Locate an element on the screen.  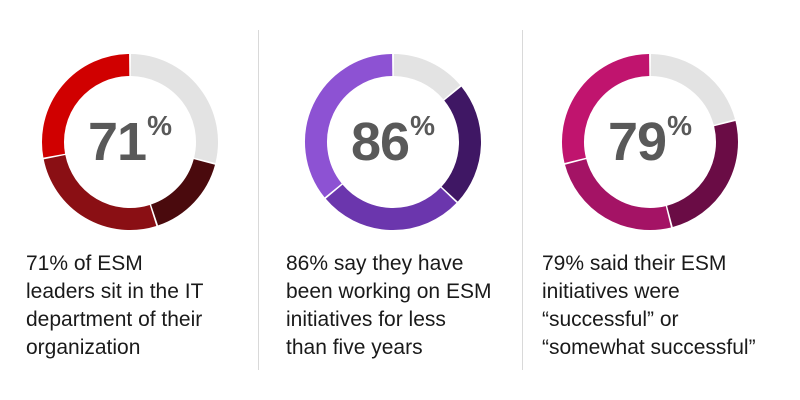
donut-chart: 71% is located at coordinates (130, 142).